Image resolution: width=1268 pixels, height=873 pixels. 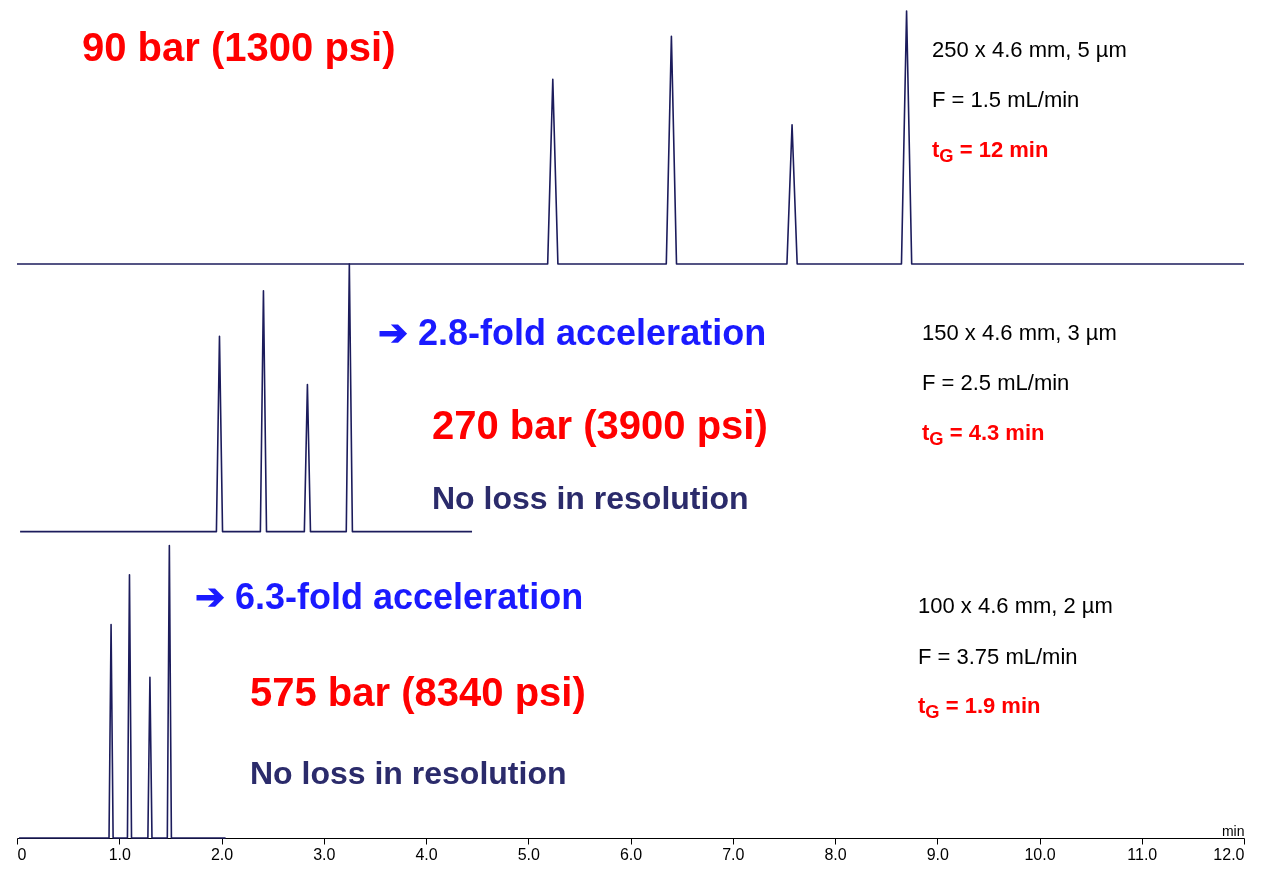 What do you see at coordinates (239, 47) in the screenshot?
I see `annotation: 90 bar (1300 psi)` at bounding box center [239, 47].